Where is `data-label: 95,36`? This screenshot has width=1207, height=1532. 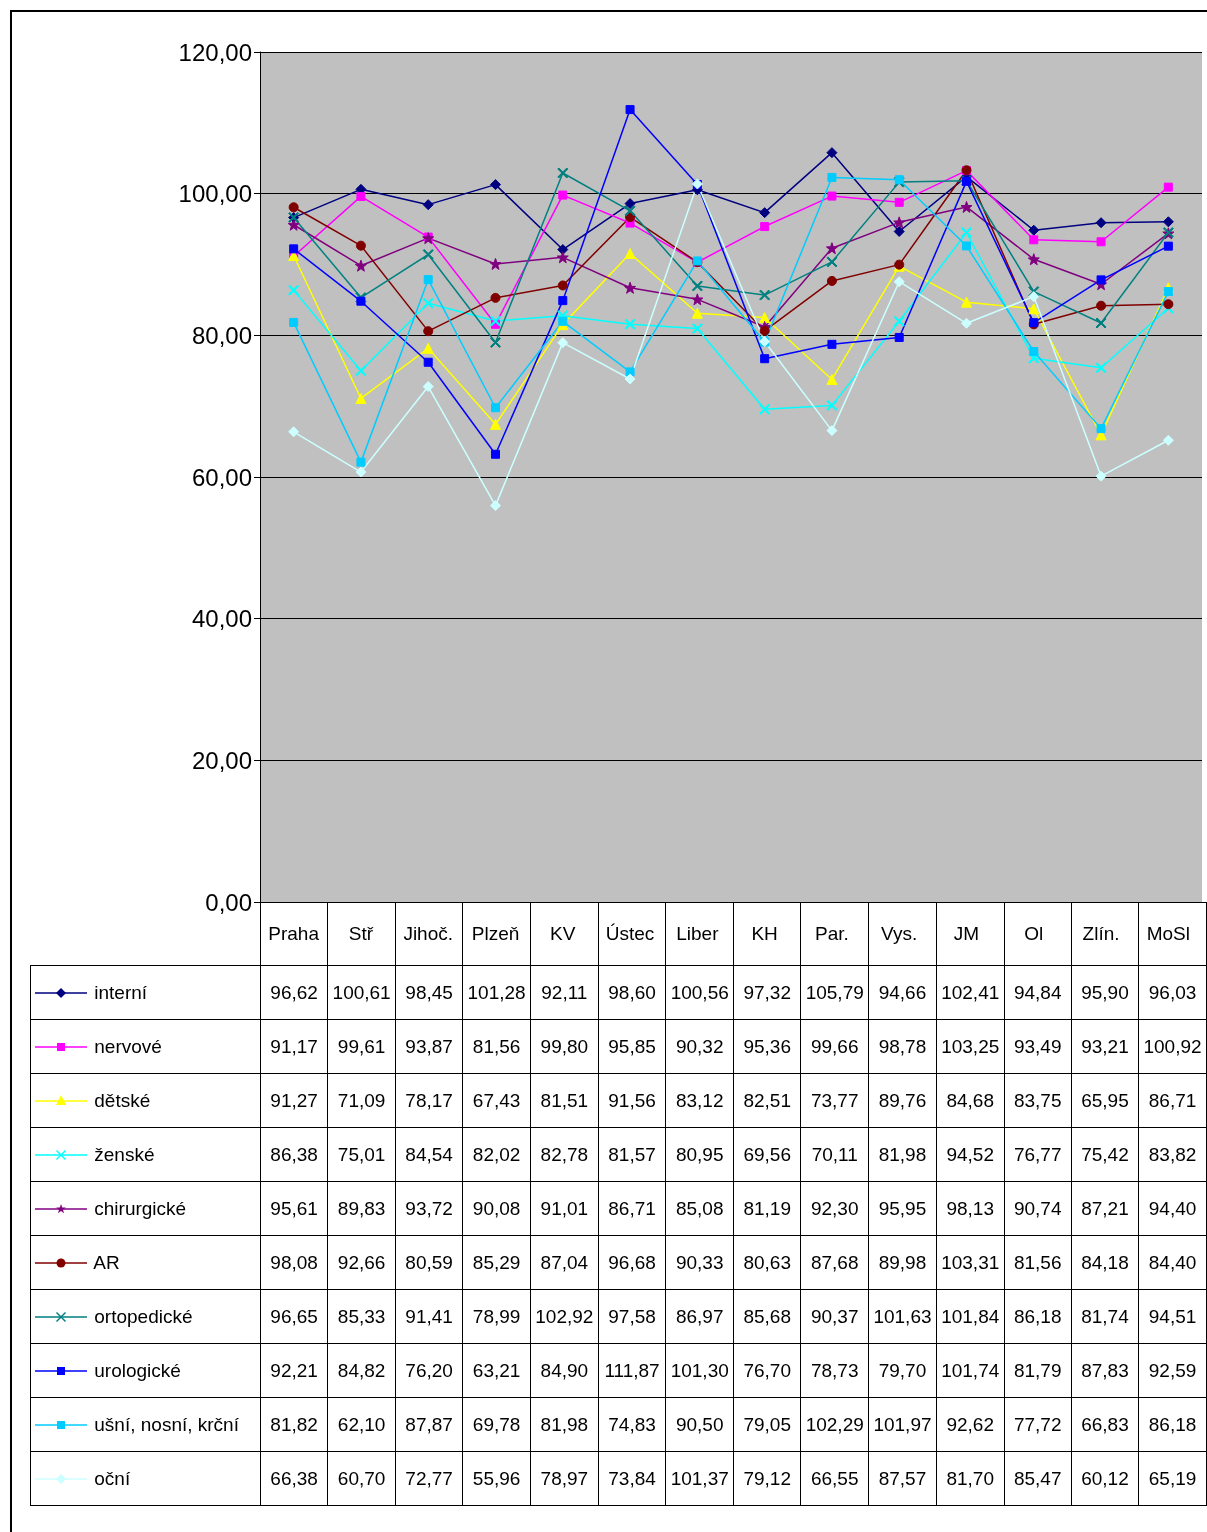 data-label: 95,36 is located at coordinates (767, 1046).